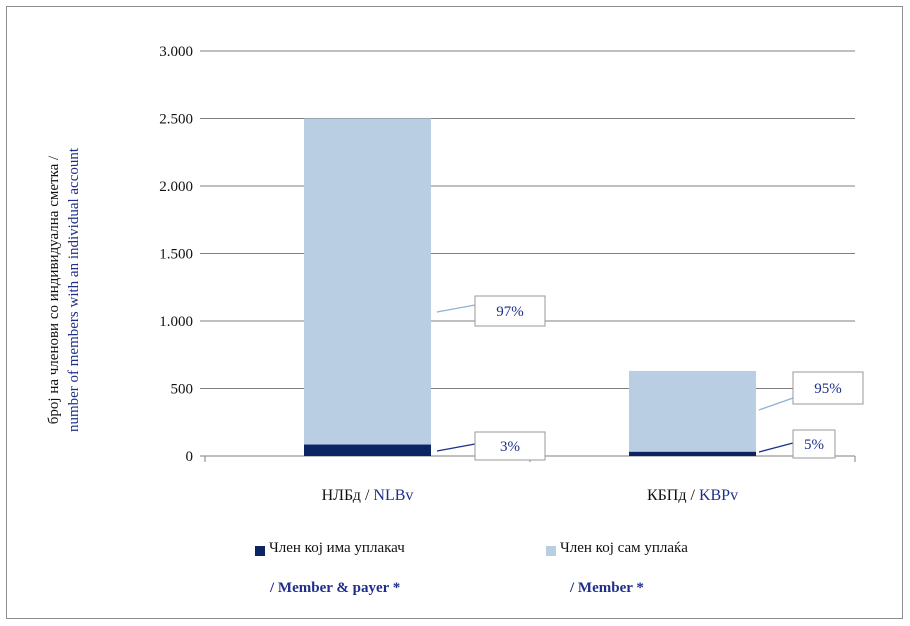  Describe the element at coordinates (692, 495) in the screenshot. I see `x-category-label: КБПд / KBPv` at that location.